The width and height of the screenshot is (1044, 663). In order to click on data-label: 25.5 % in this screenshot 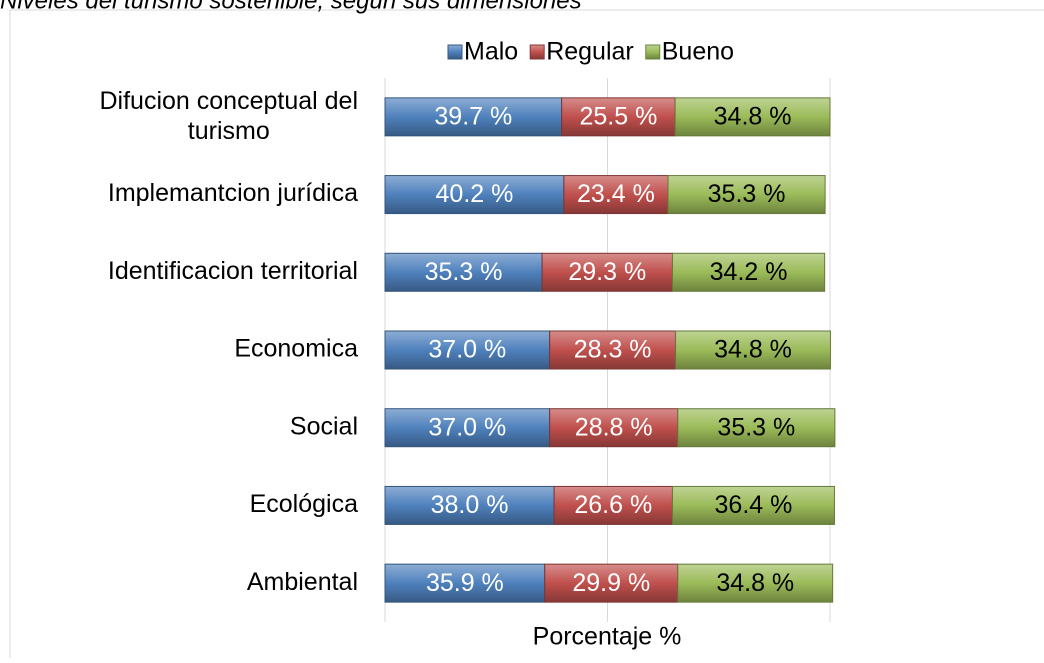, I will do `click(618, 116)`.